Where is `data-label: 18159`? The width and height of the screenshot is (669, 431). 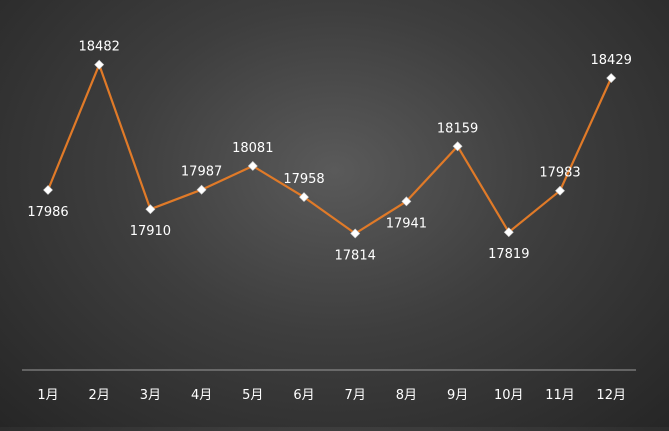 data-label: 18159 is located at coordinates (457, 128).